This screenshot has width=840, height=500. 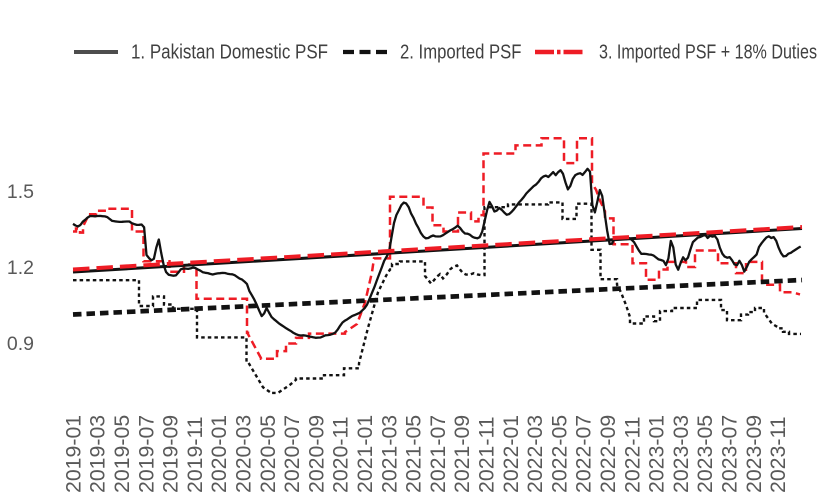 What do you see at coordinates (20, 192) in the screenshot?
I see `svg-text: 1.5` at bounding box center [20, 192].